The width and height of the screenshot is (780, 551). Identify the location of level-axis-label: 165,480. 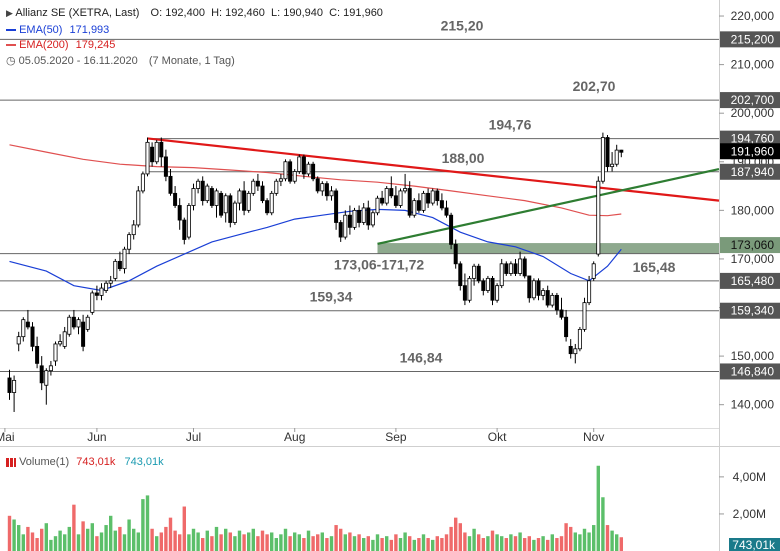
(753, 281).